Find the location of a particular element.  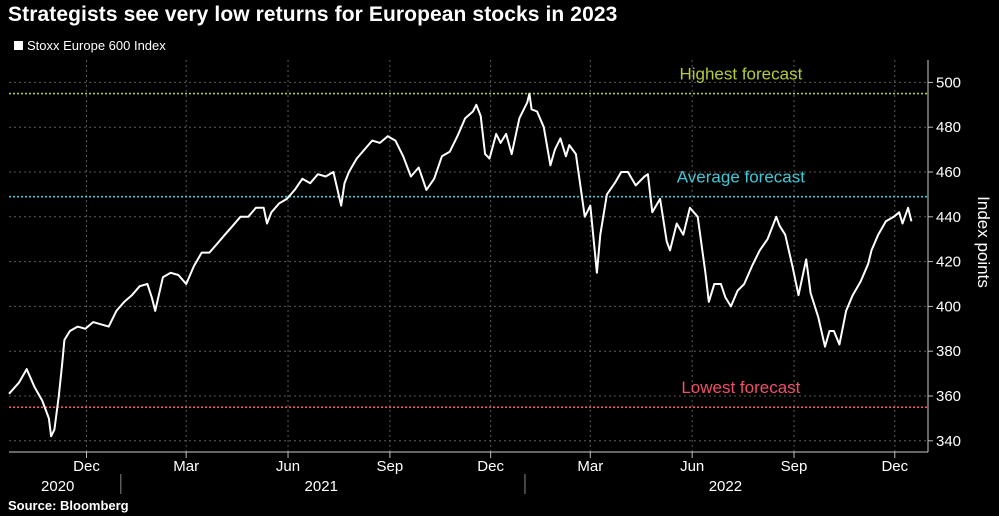

y-tick-label: 360 is located at coordinates (948, 396).